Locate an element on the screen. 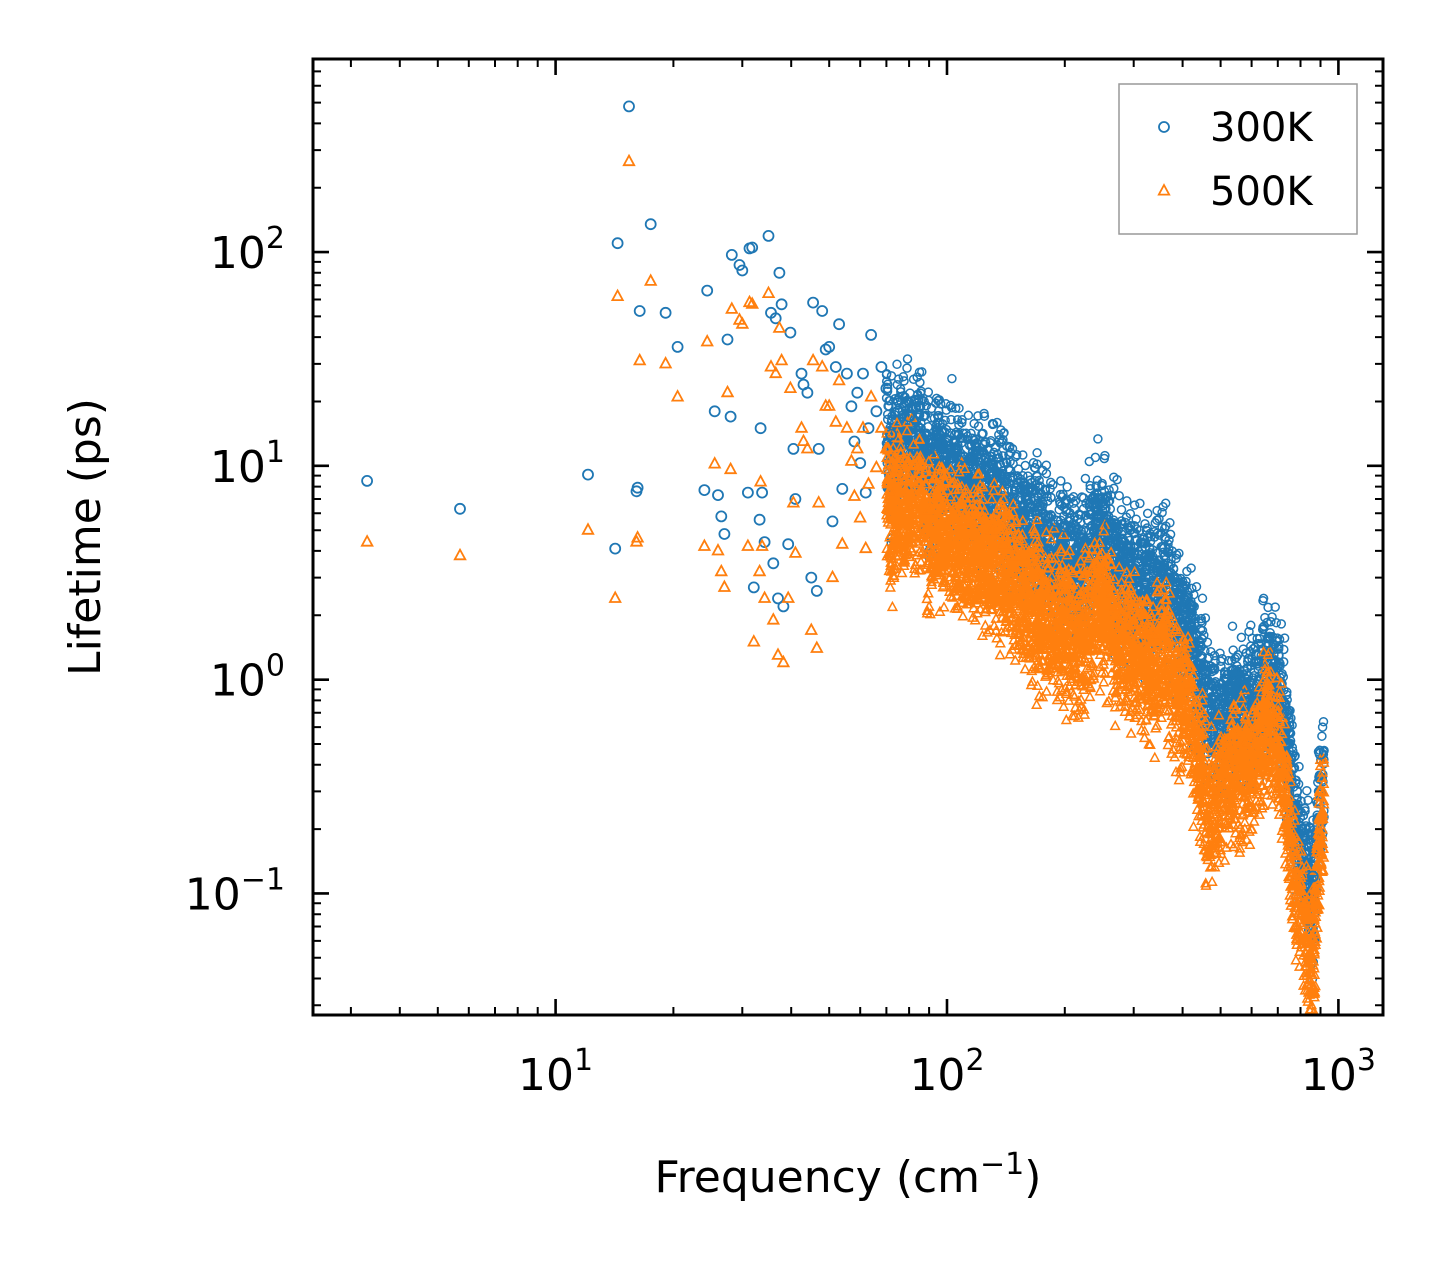 The image size is (1444, 1269). legend-label-300k: 300K is located at coordinates (1262, 128).